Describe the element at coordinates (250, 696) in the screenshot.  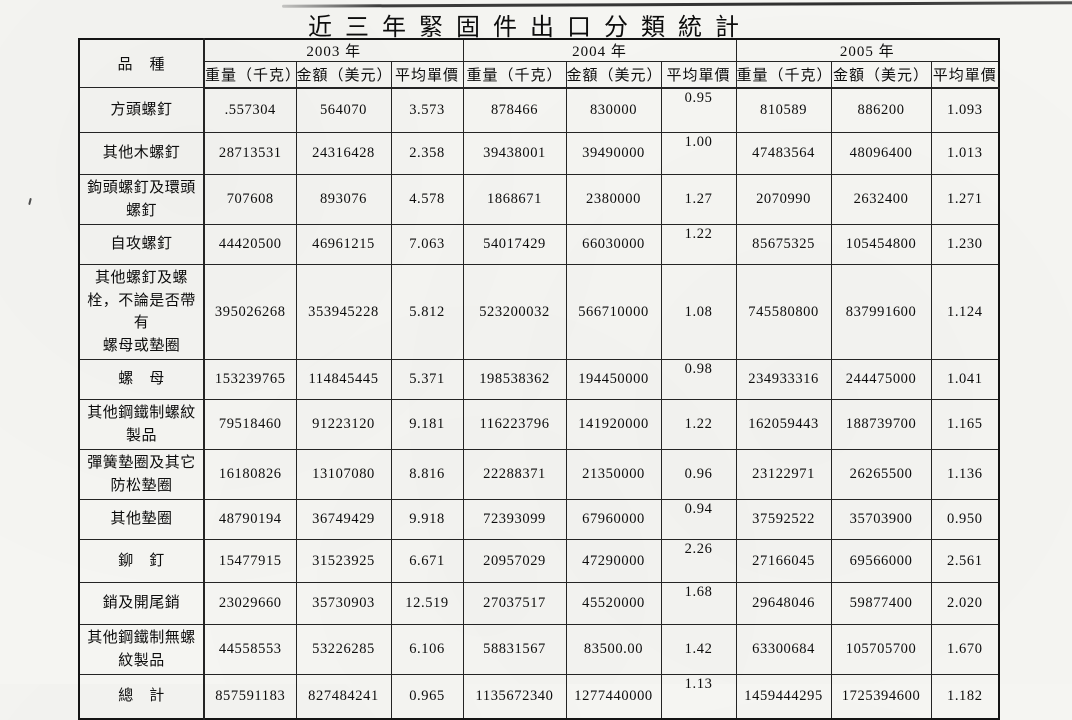
I see `value-cell: 857591183` at that location.